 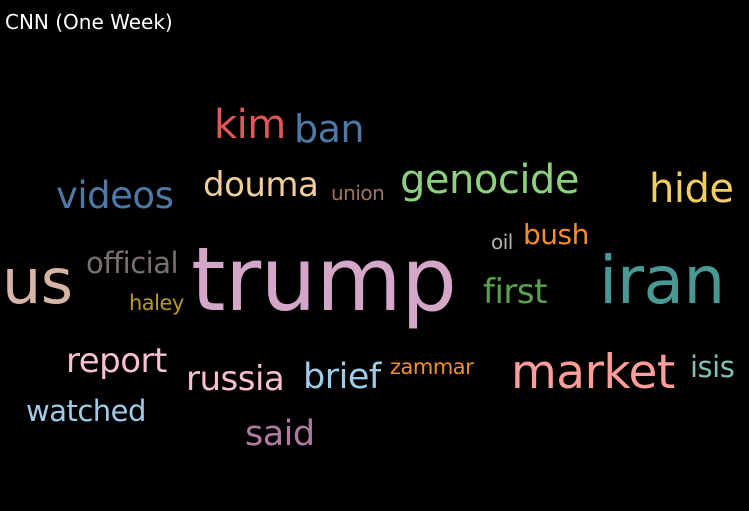 I want to click on word-report: report, so click(x=116, y=361).